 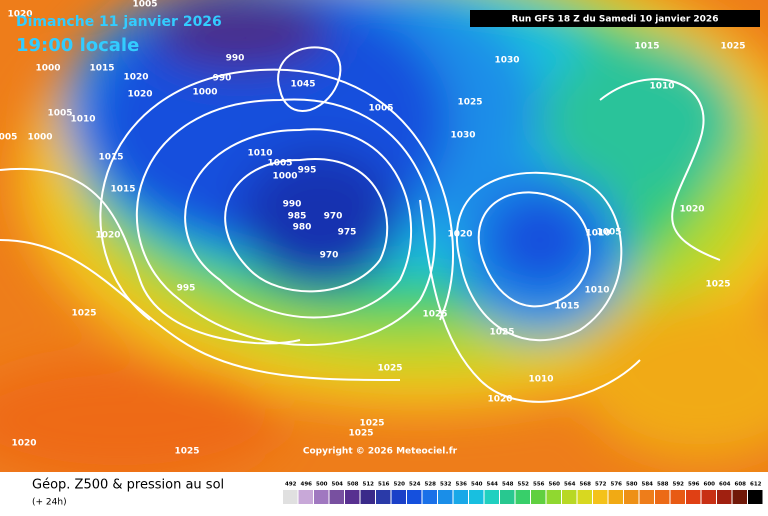 What do you see at coordinates (77, 45) in the screenshot?
I see `time-title: 19:00 locale` at bounding box center [77, 45].